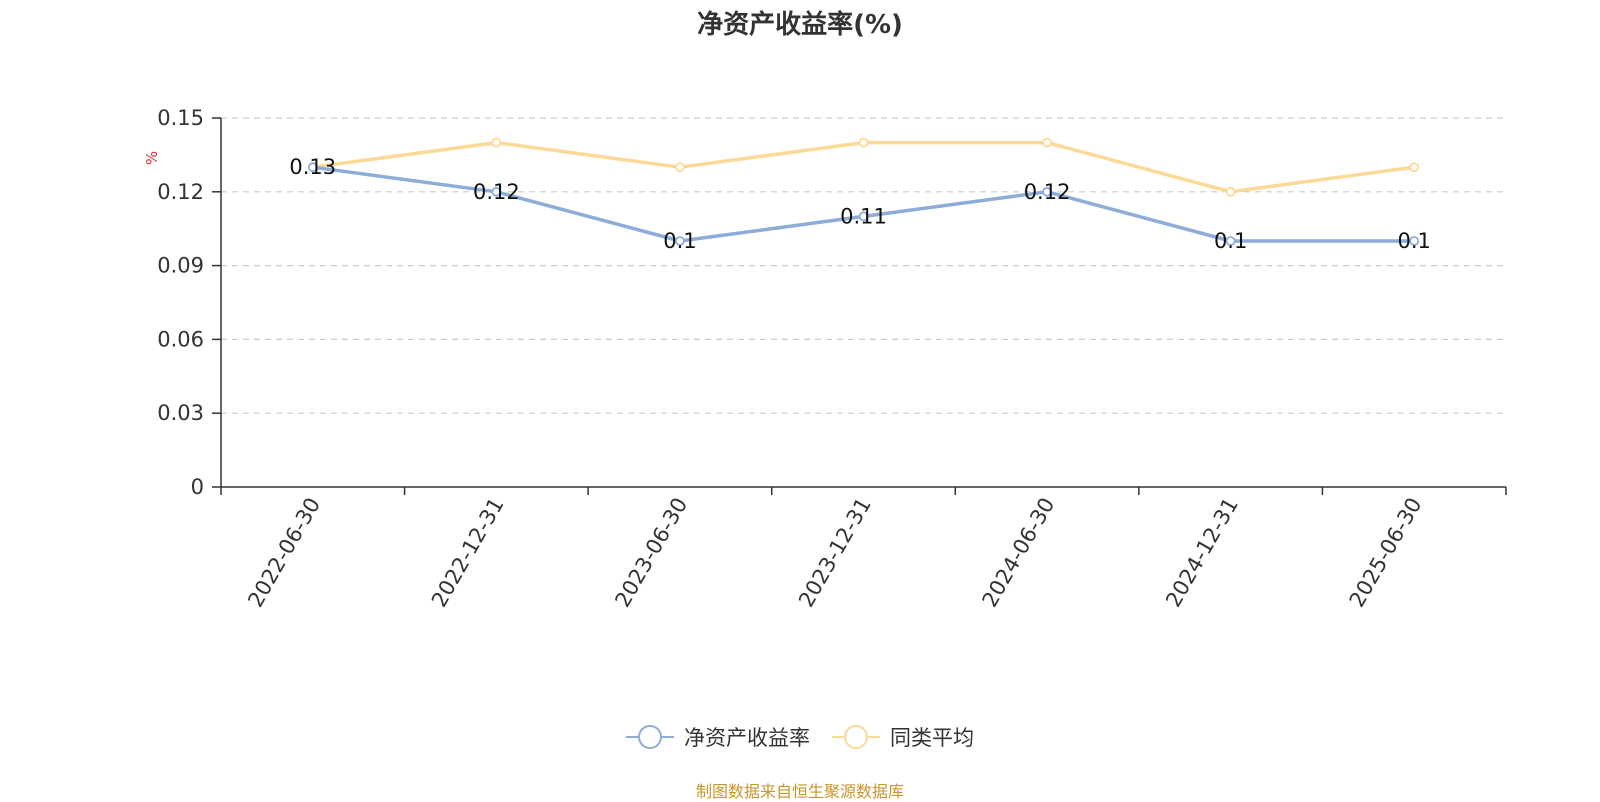 The width and height of the screenshot is (1600, 802). I want to click on legend-label-roe: 净资产收益率, so click(747, 738).